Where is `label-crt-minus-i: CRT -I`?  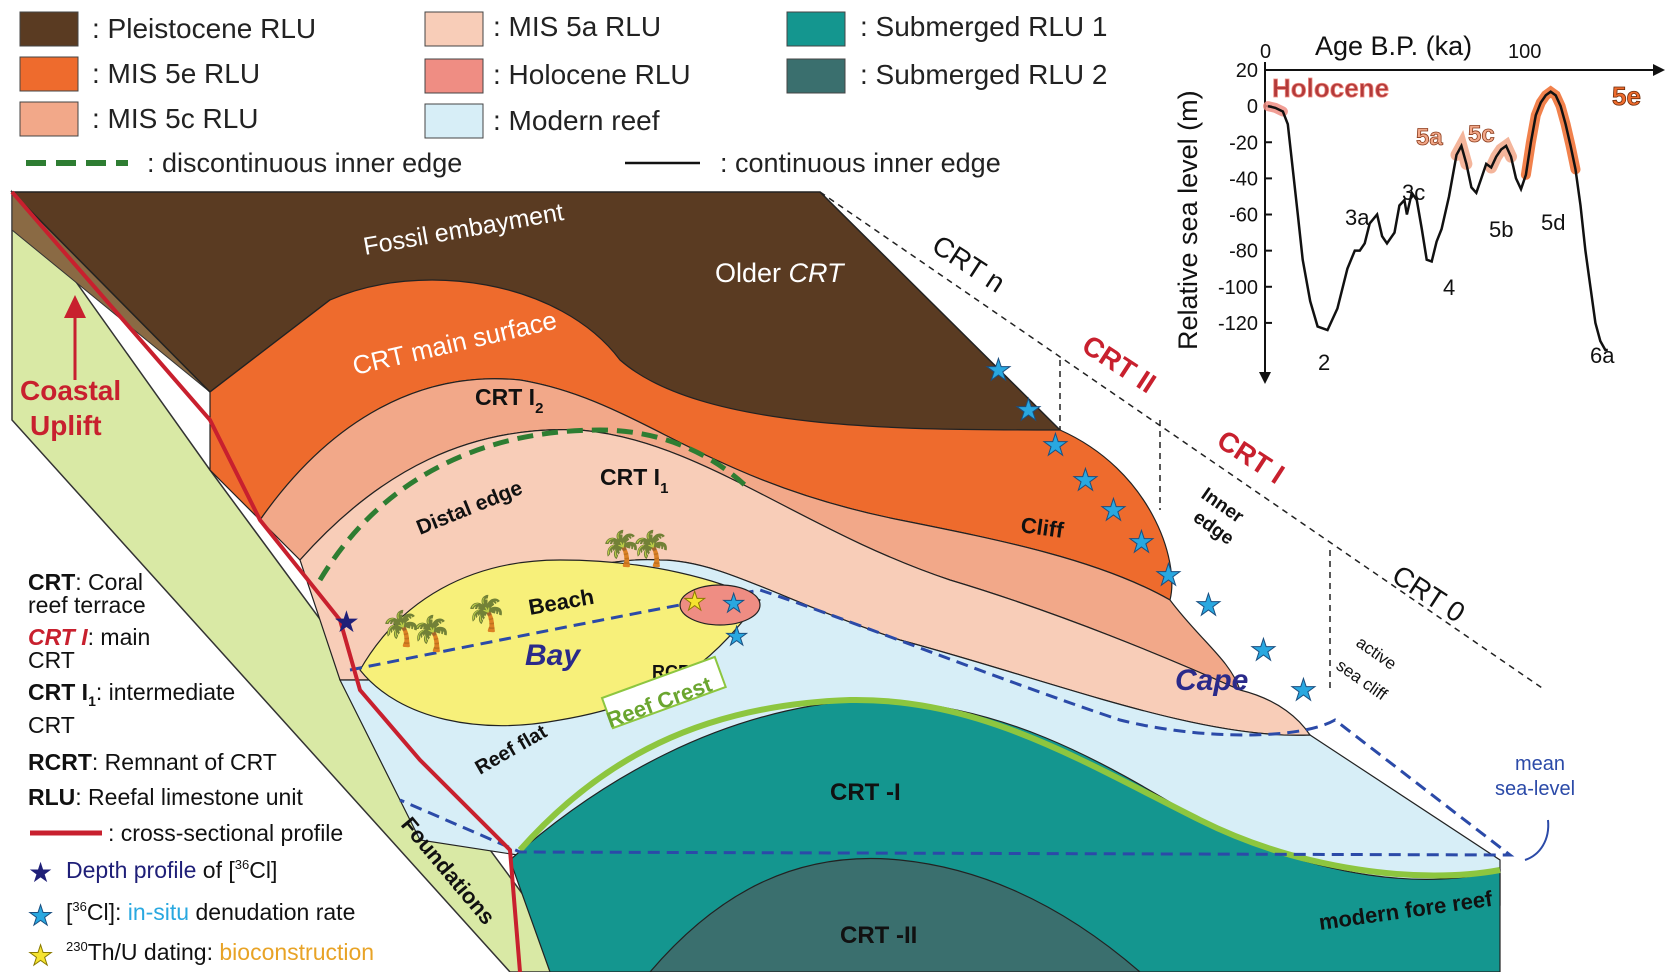
label-crt-minus-i: CRT -I is located at coordinates (865, 792).